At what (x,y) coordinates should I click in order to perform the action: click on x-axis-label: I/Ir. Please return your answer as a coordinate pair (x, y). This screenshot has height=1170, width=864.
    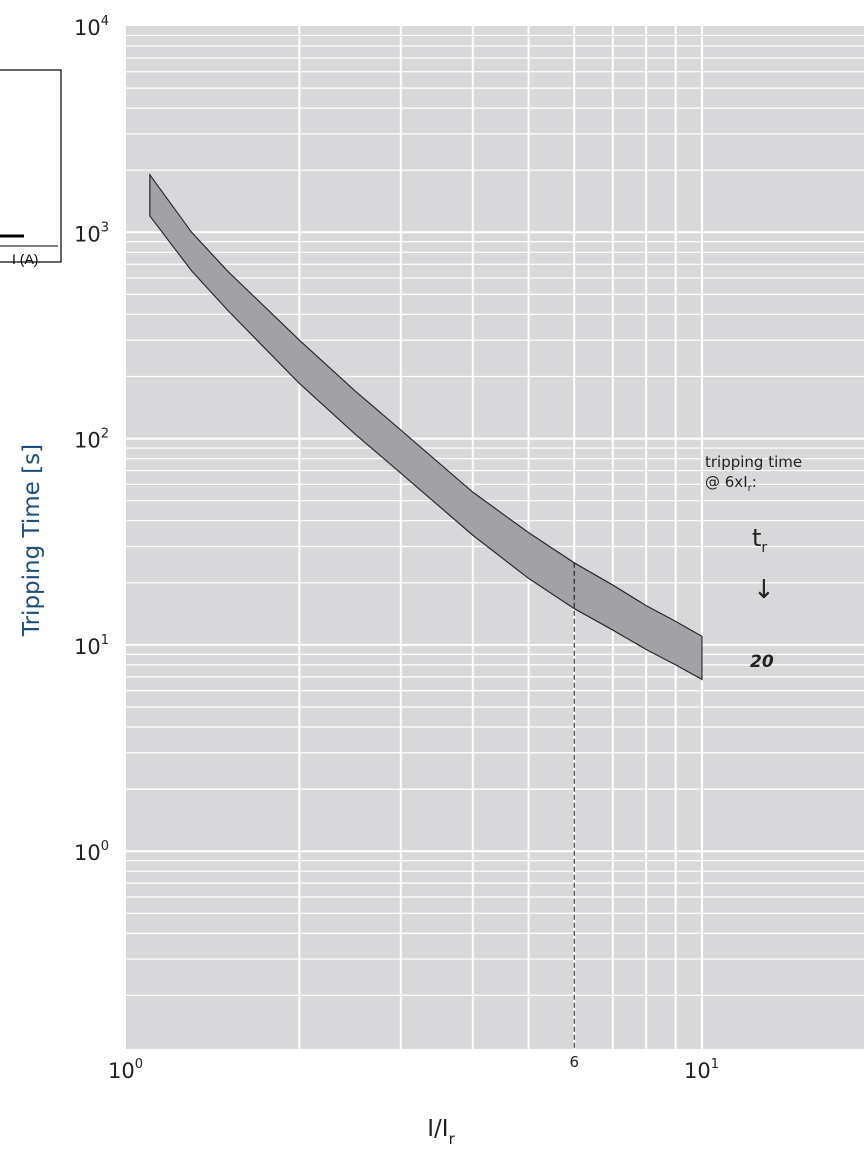
    Looking at the image, I should click on (441, 1132).